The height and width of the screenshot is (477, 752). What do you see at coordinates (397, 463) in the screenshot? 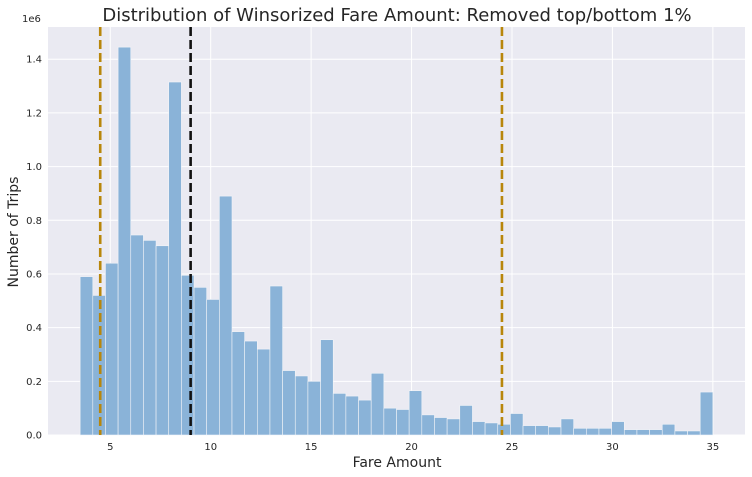
I see `x-axis-label: Fare Amount` at bounding box center [397, 463].